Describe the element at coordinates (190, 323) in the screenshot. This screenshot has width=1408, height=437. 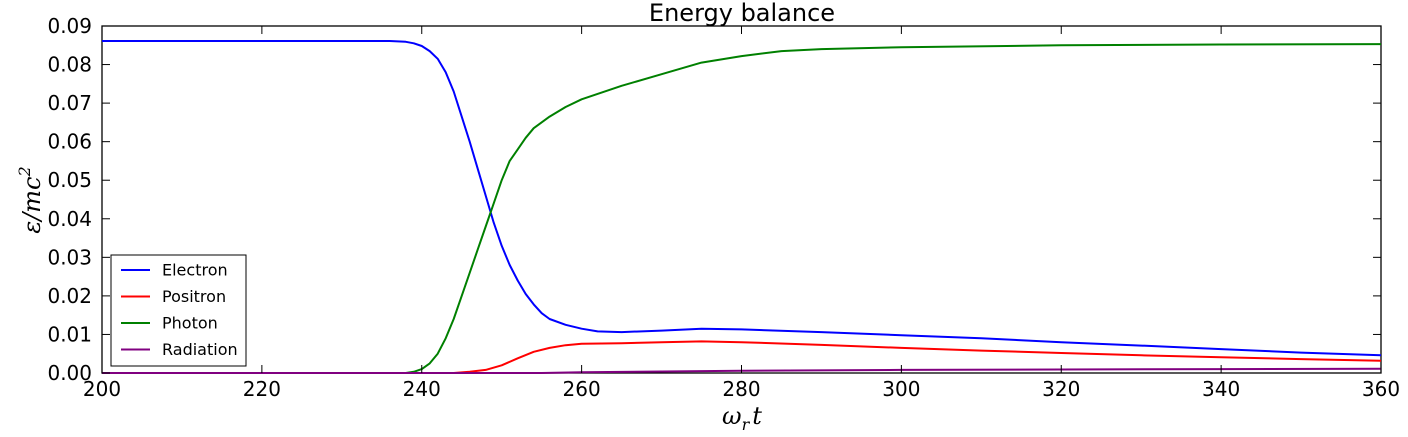
I see `legend-label-photon: Photon` at that location.